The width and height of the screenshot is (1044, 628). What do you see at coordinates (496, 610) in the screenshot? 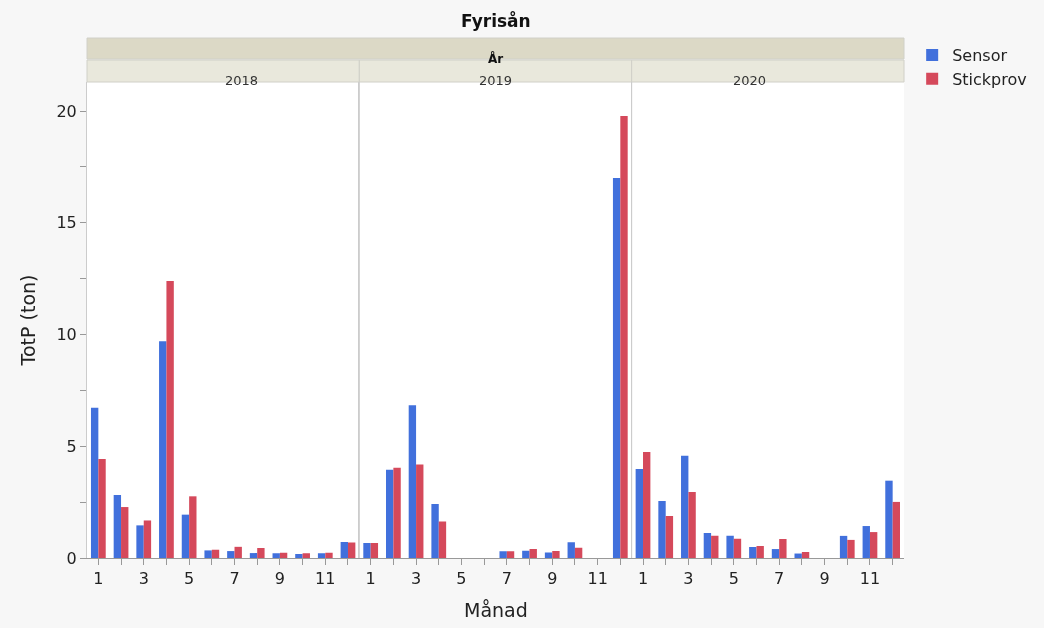
I see `x-axis-title: Månad` at bounding box center [496, 610].